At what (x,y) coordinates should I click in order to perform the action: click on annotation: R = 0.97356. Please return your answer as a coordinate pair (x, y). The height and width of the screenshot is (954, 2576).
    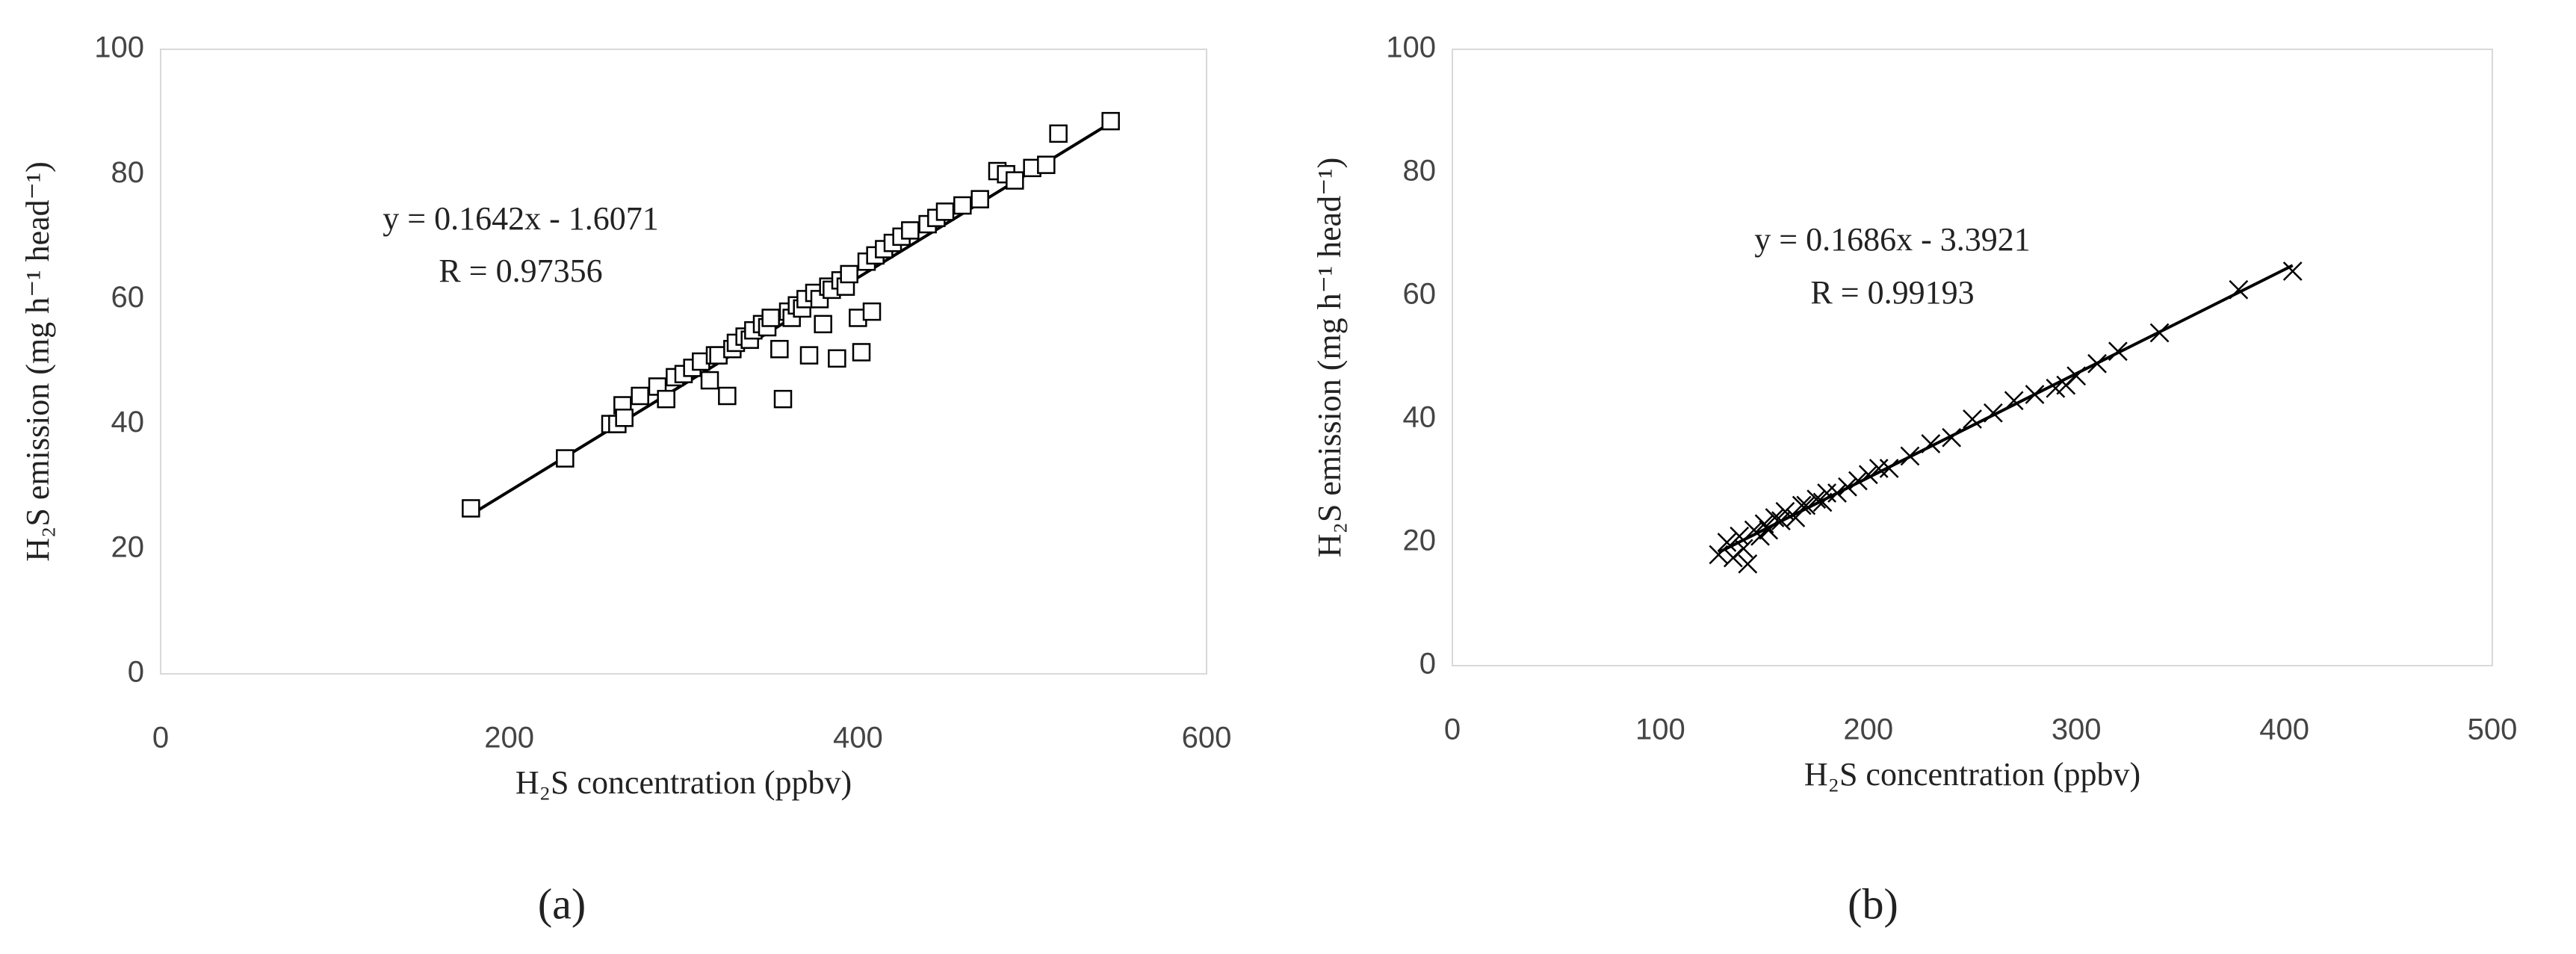
    Looking at the image, I should click on (520, 271).